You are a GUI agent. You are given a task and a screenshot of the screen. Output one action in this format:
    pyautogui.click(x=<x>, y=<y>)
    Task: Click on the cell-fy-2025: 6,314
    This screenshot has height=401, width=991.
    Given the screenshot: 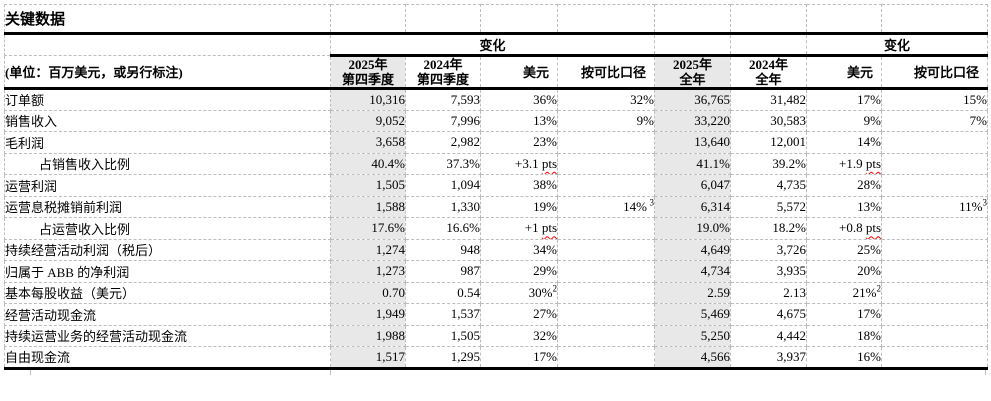 What is the action you would take?
    pyautogui.click(x=692, y=206)
    